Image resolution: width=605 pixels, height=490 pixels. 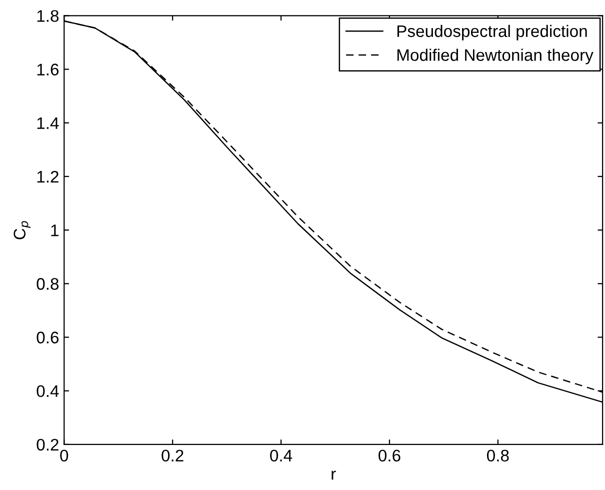 What do you see at coordinates (47, 391) in the screenshot?
I see `y-tick-label: 0.4` at bounding box center [47, 391].